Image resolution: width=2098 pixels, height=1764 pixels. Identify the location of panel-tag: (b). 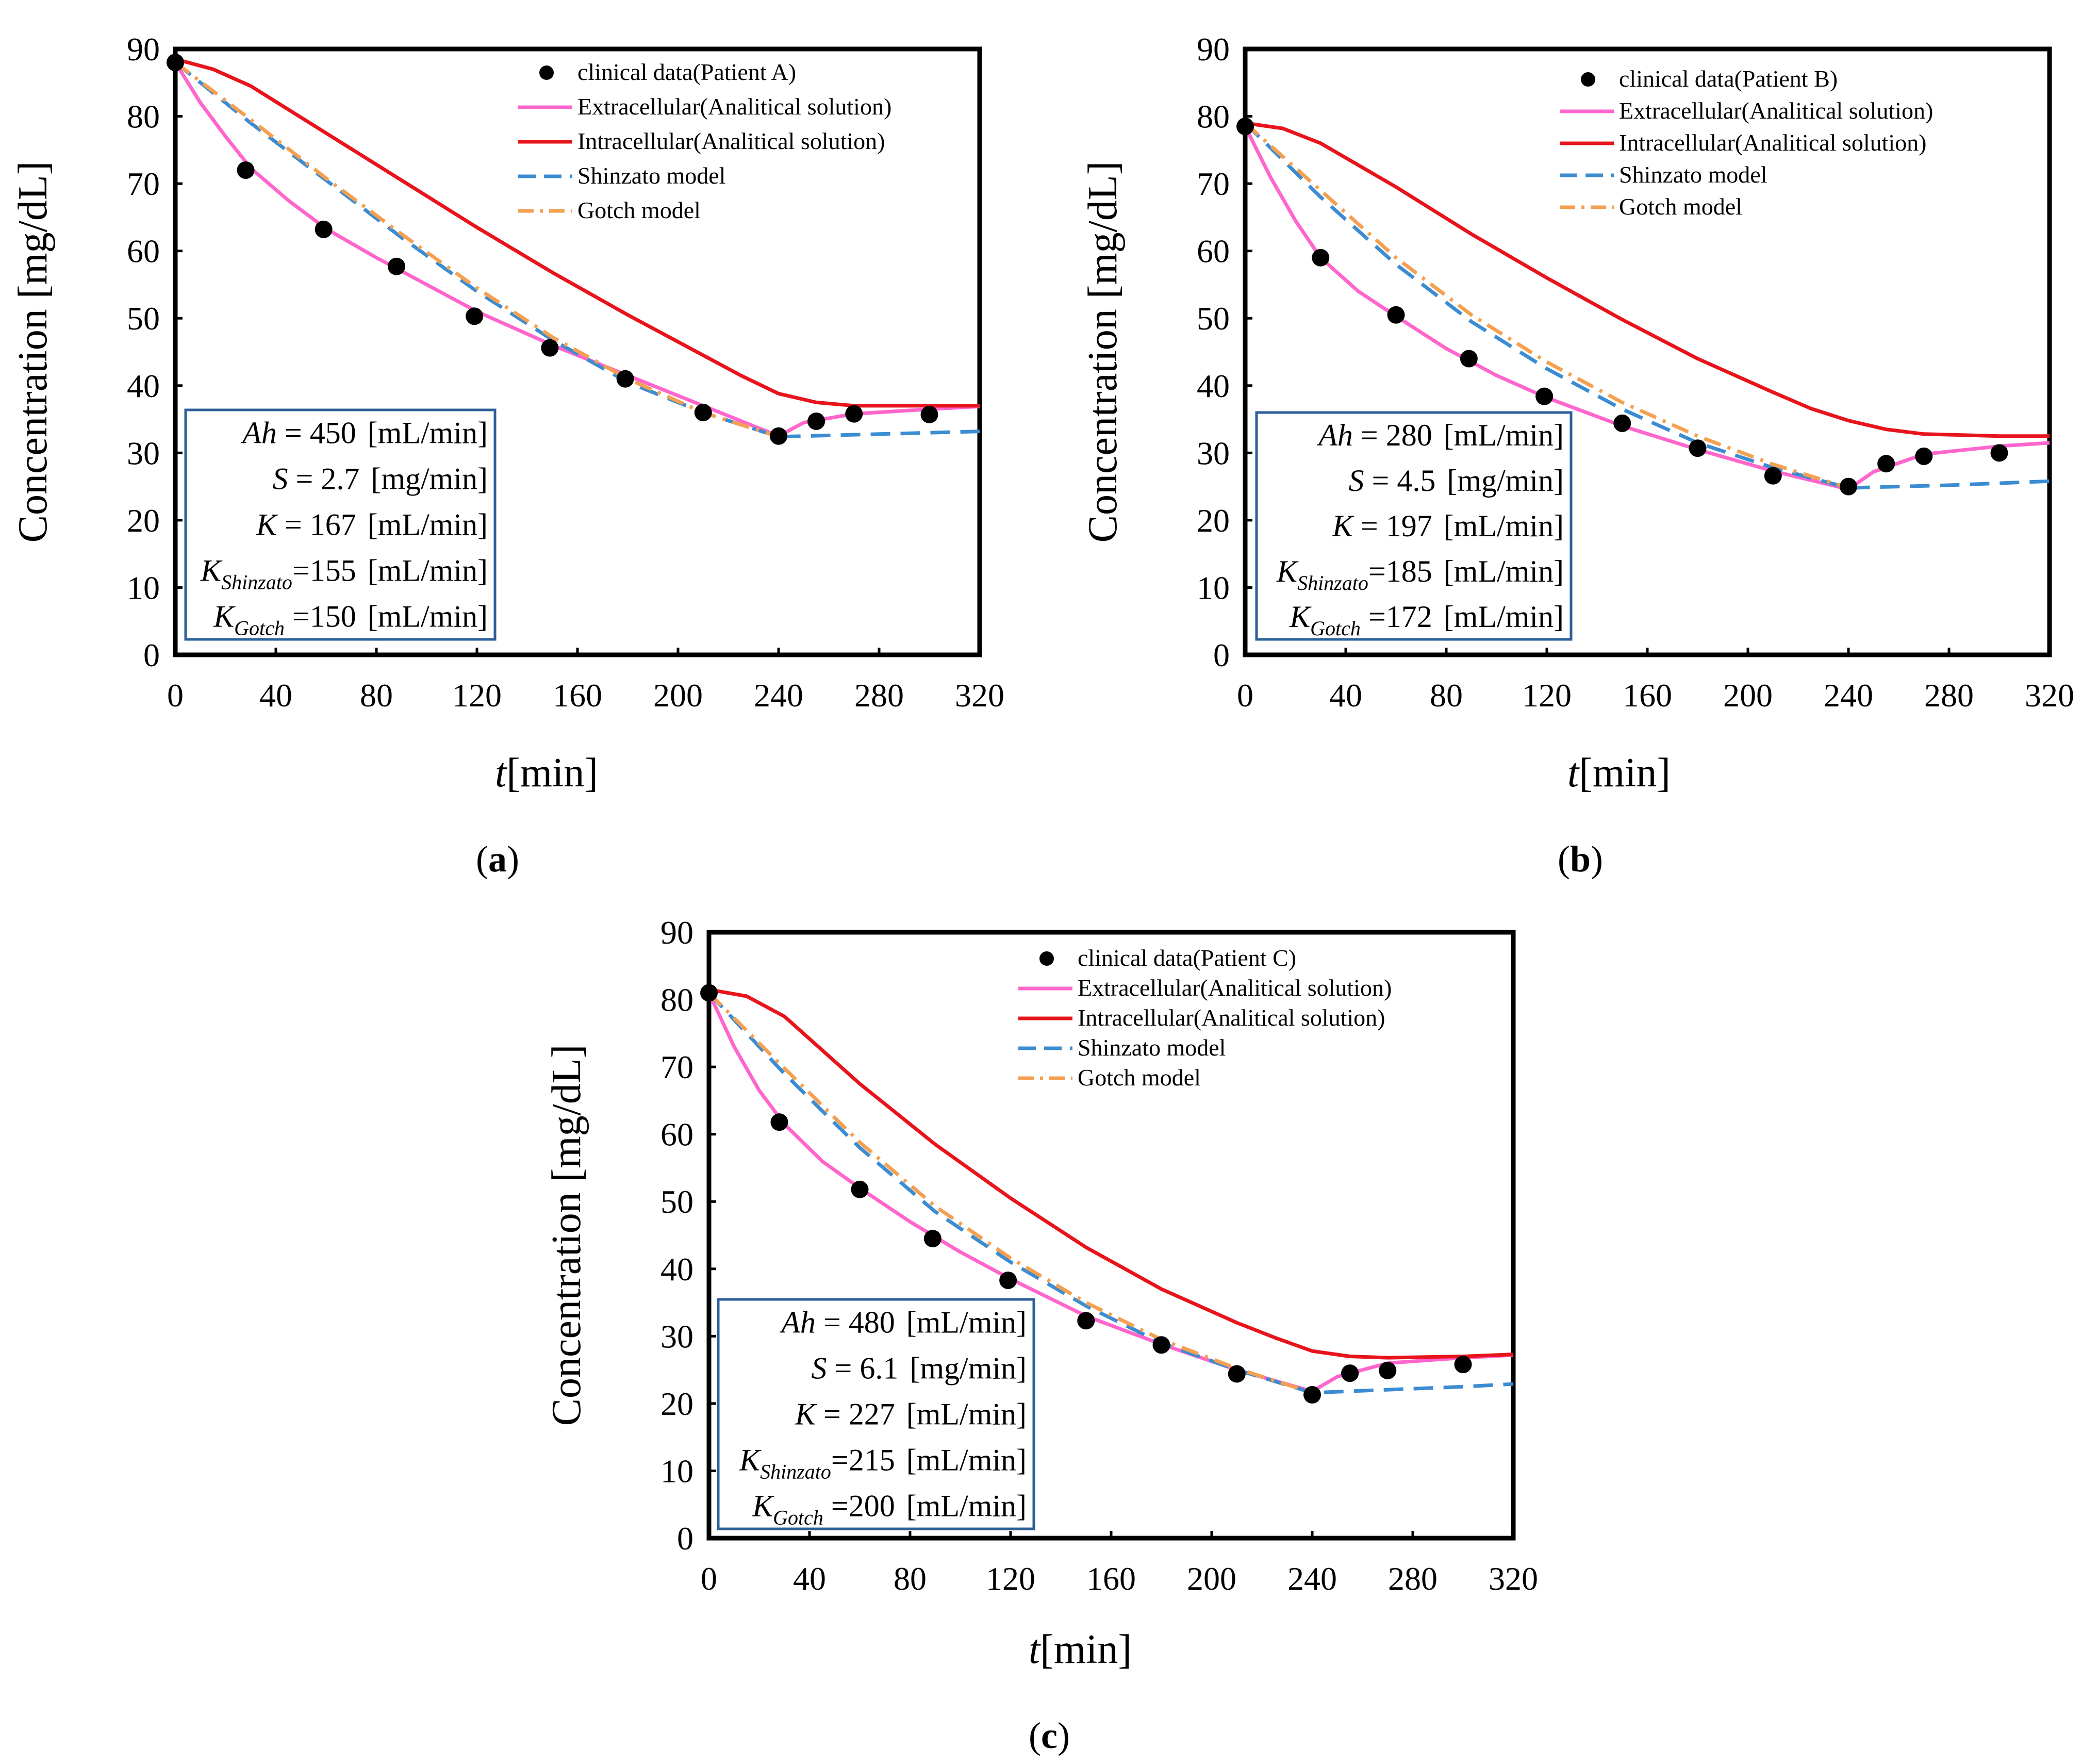
(1580, 859).